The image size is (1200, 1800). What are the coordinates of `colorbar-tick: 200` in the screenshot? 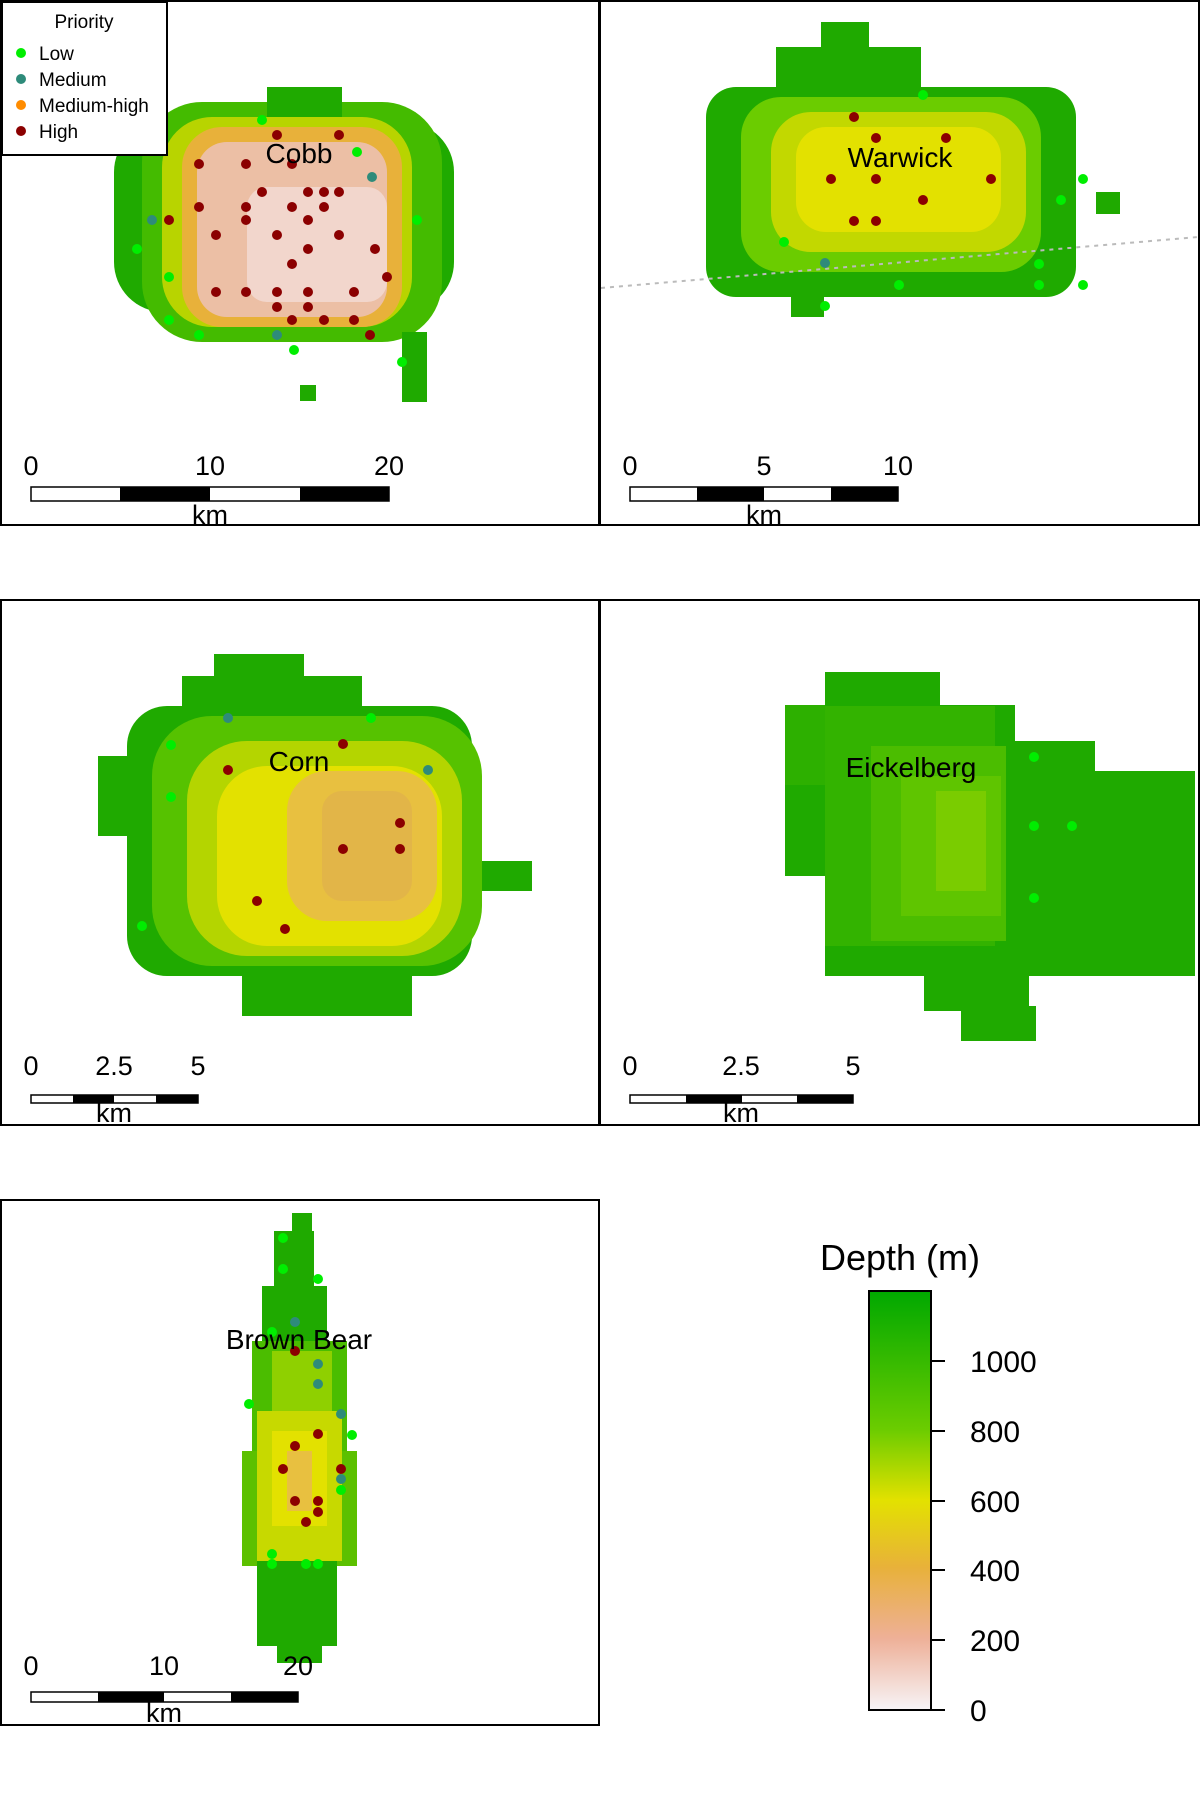 It's located at (995, 1641).